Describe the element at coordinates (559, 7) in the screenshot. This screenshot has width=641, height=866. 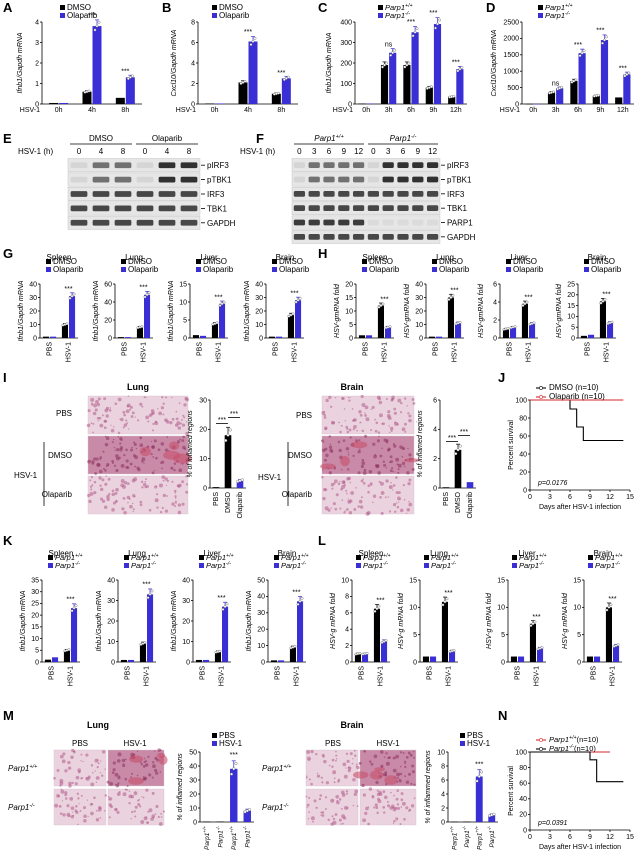
I see `legend-label: Parp1+/+` at that location.